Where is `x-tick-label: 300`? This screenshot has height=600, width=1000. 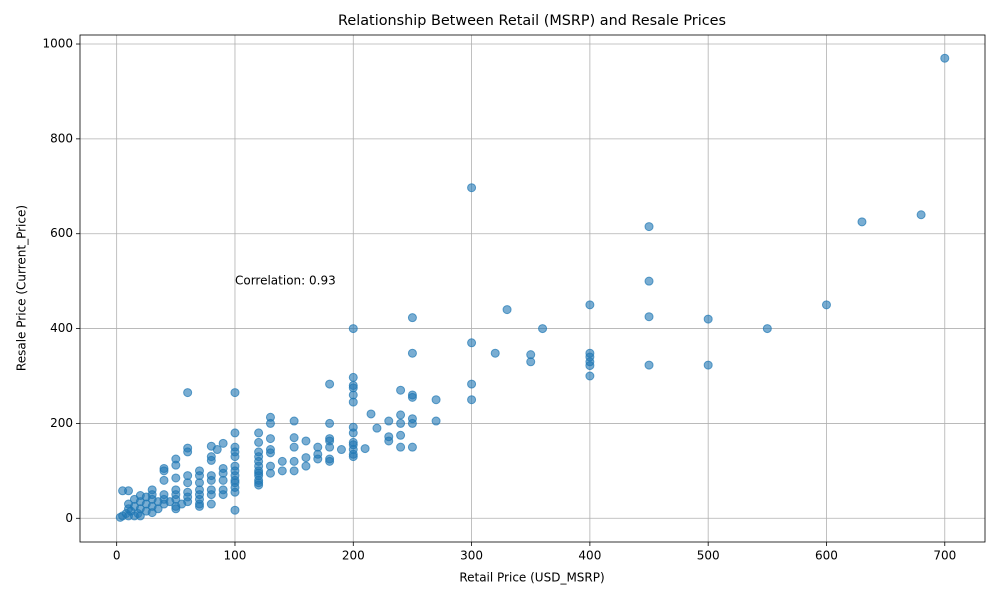 x-tick-label: 300 is located at coordinates (471, 556).